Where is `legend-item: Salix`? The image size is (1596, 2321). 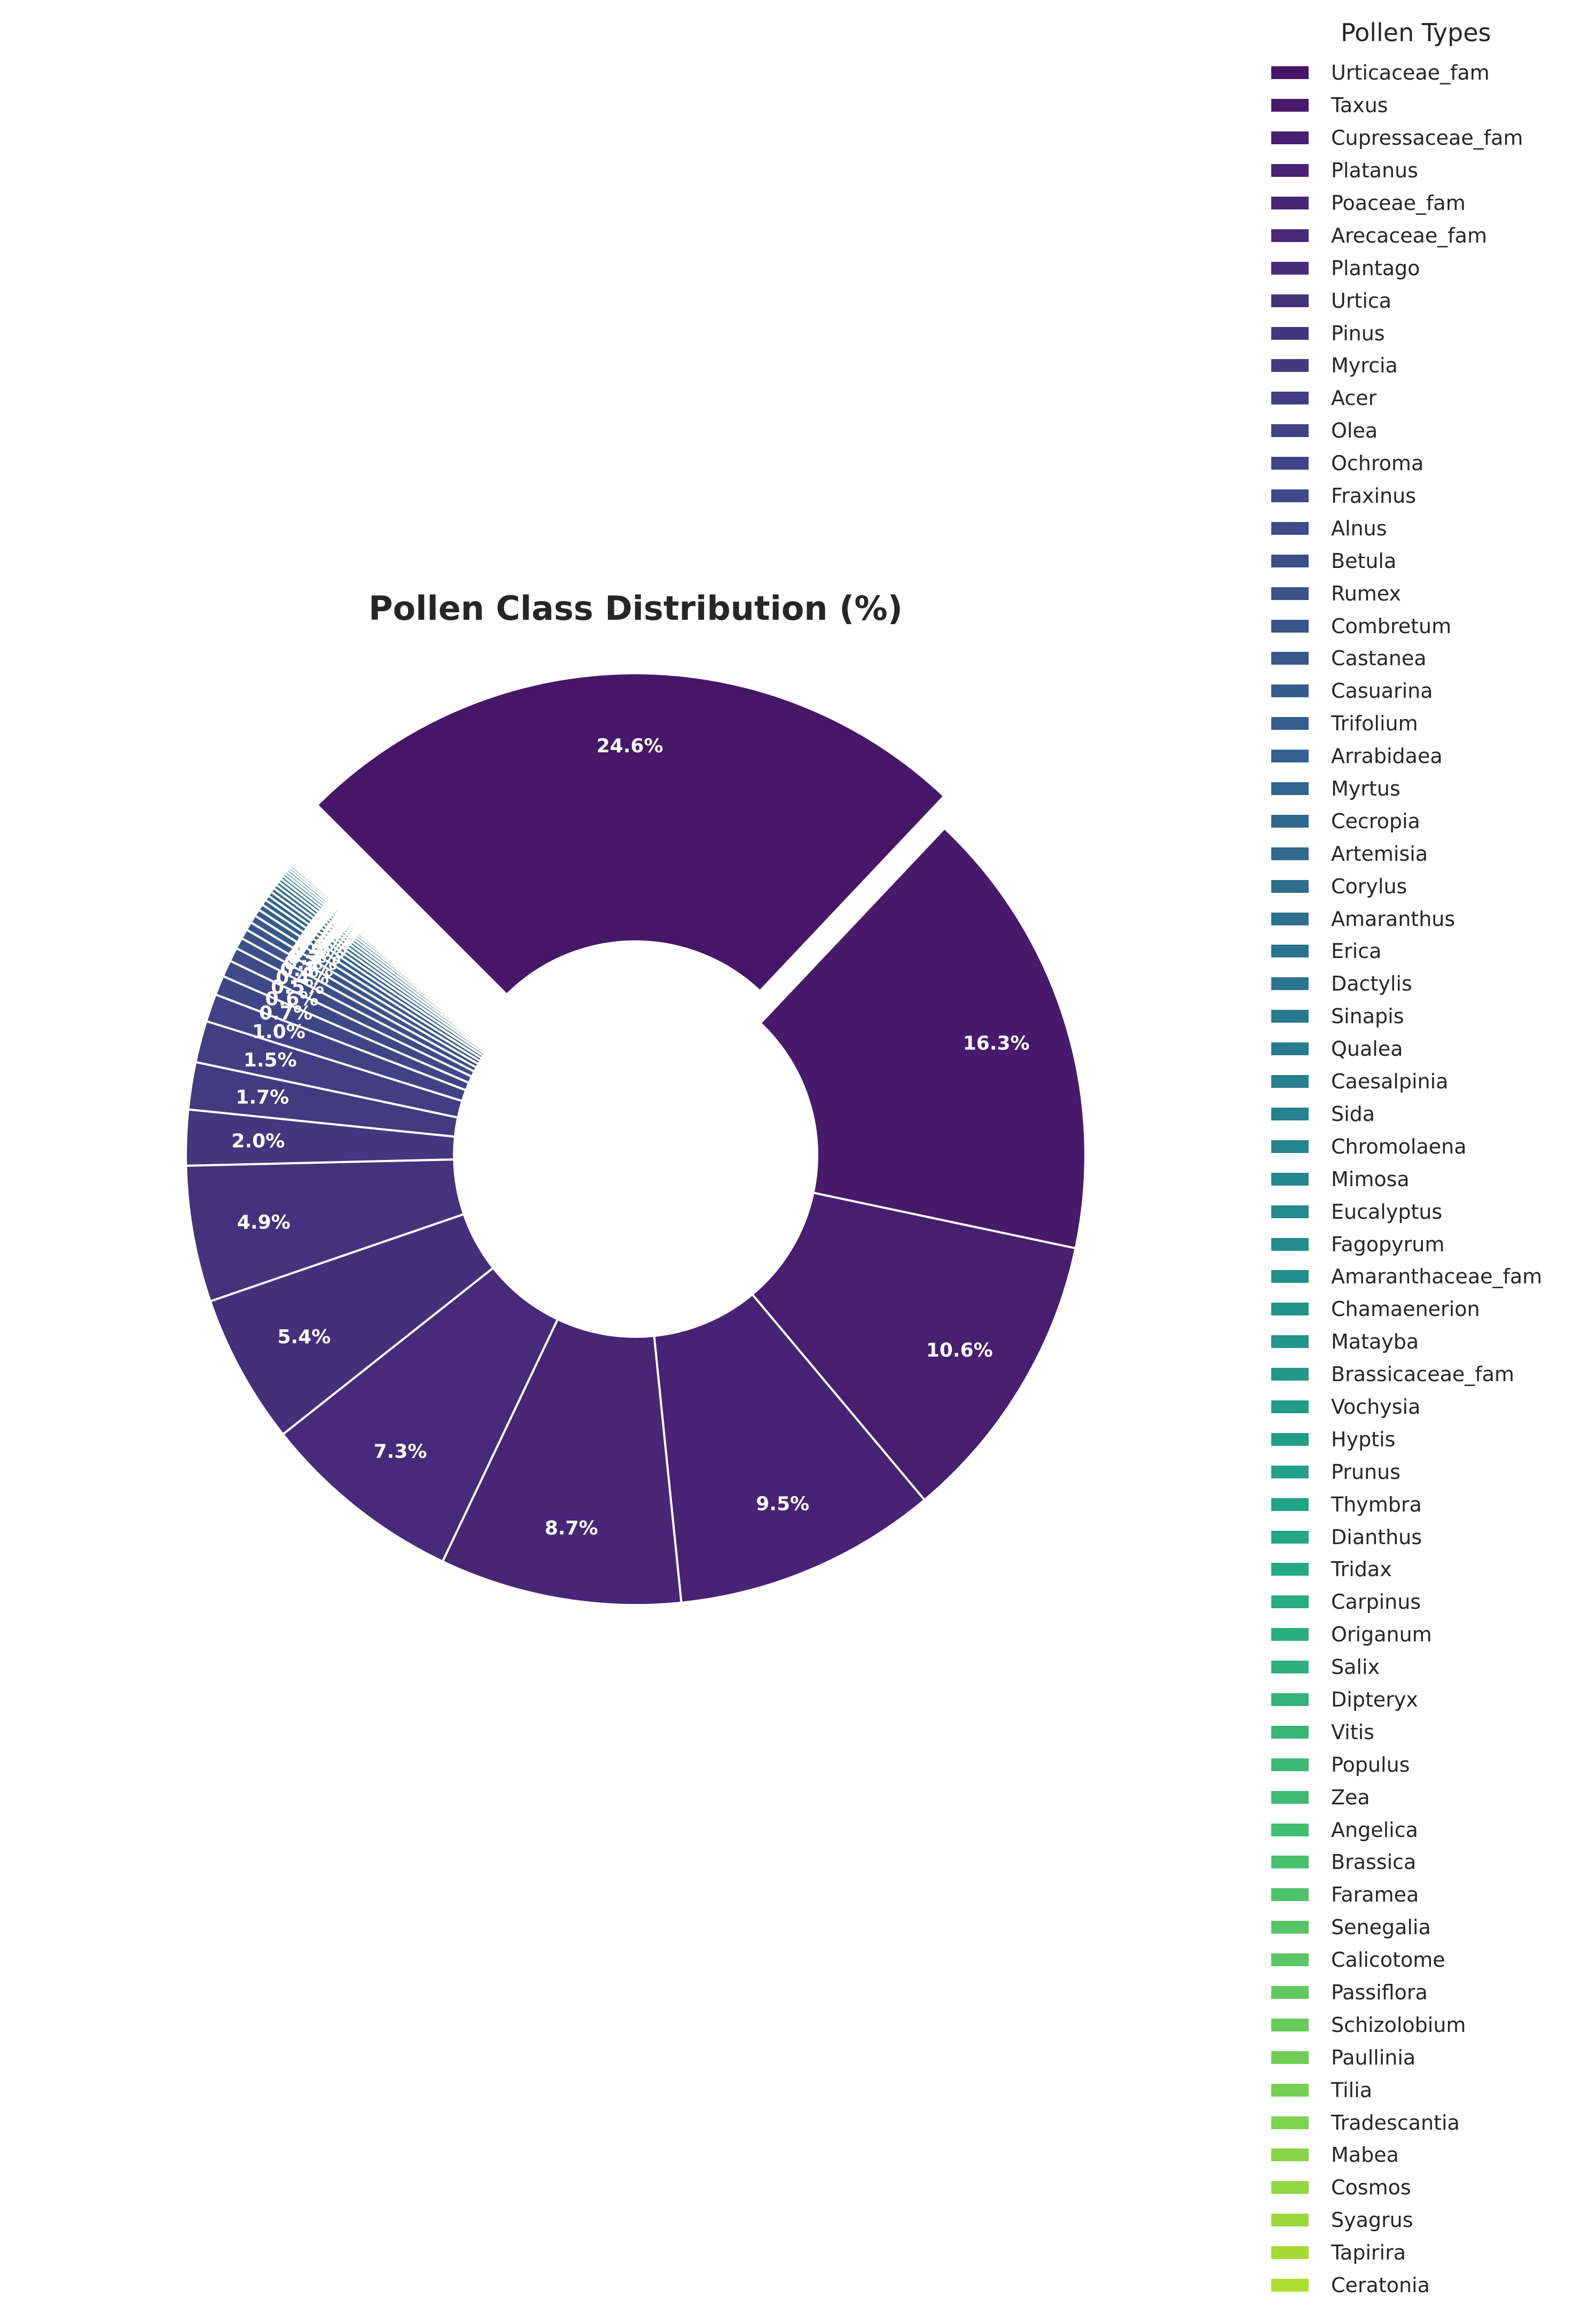 legend-item: Salix is located at coordinates (1431, 1667).